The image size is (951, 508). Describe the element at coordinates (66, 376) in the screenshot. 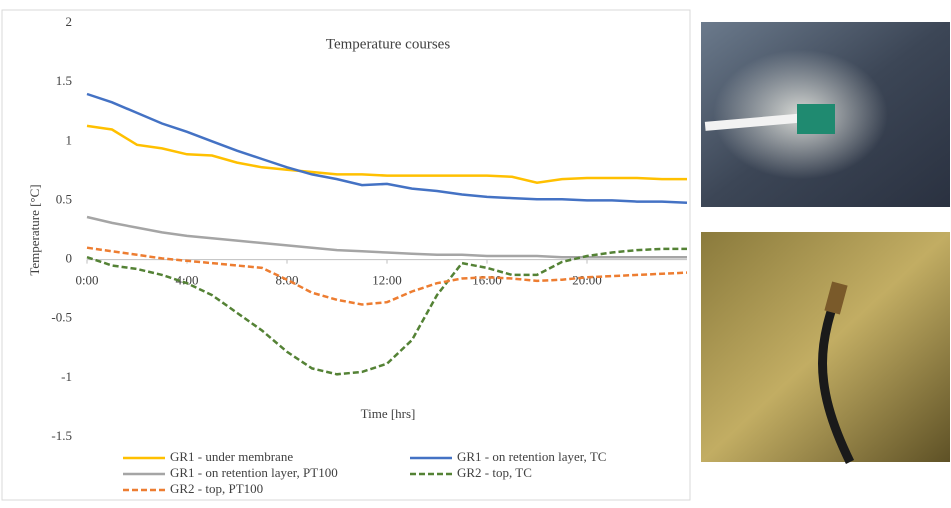

I see `y-tick-label: -1` at that location.